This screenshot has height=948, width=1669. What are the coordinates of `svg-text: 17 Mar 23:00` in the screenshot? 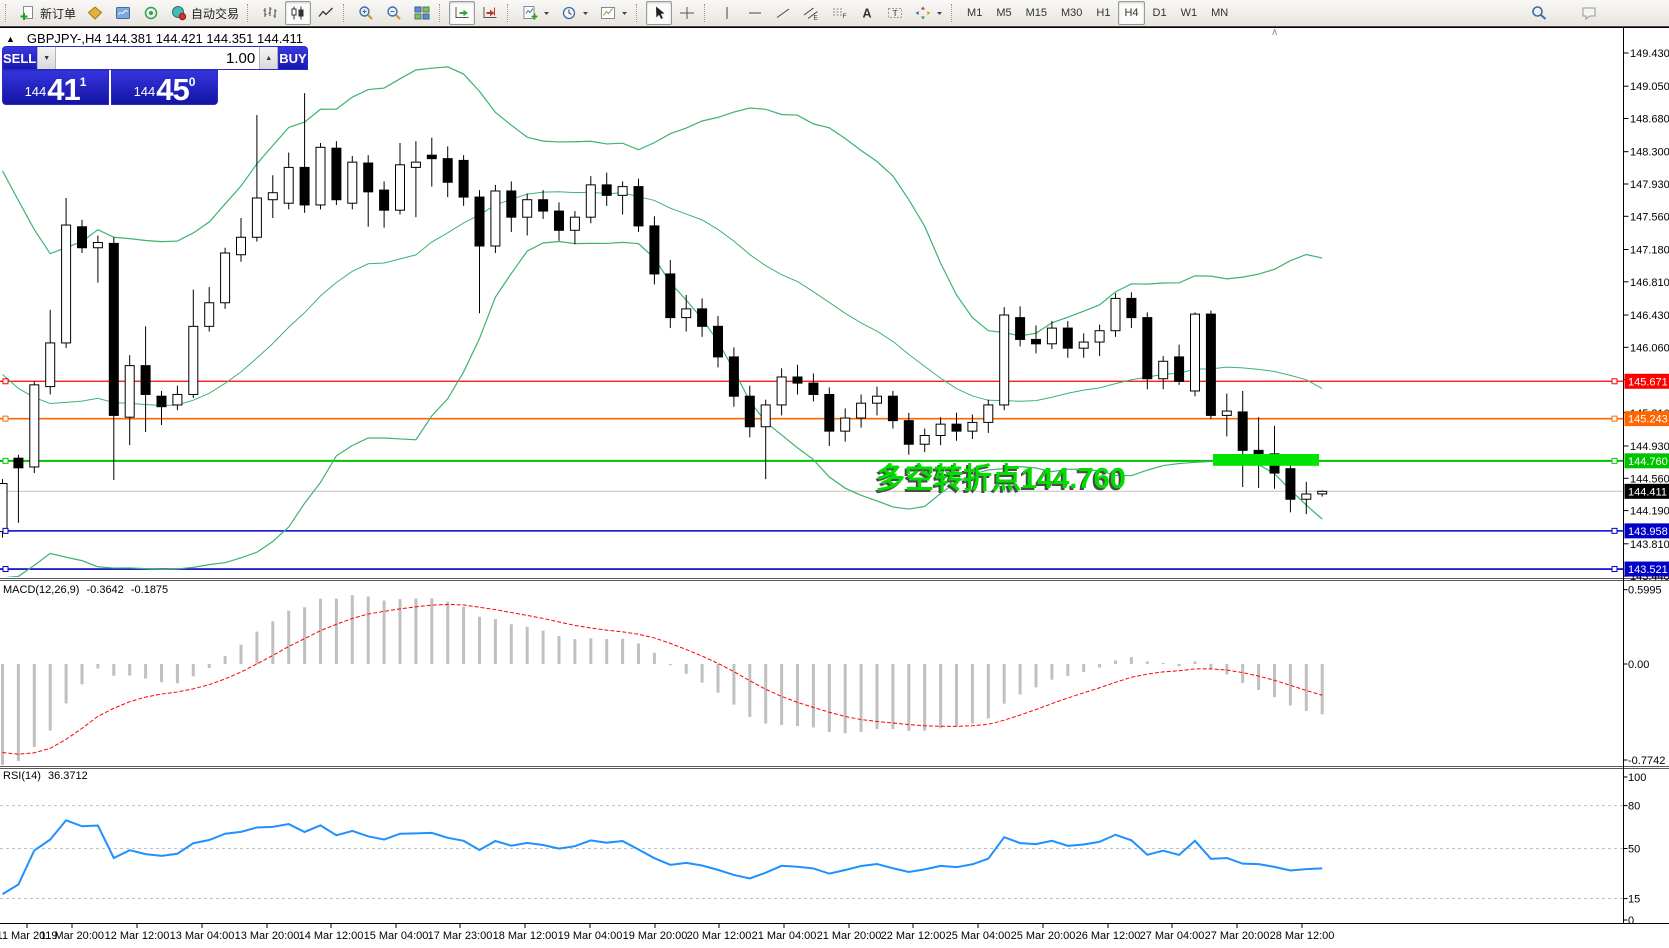 It's located at (460, 936).